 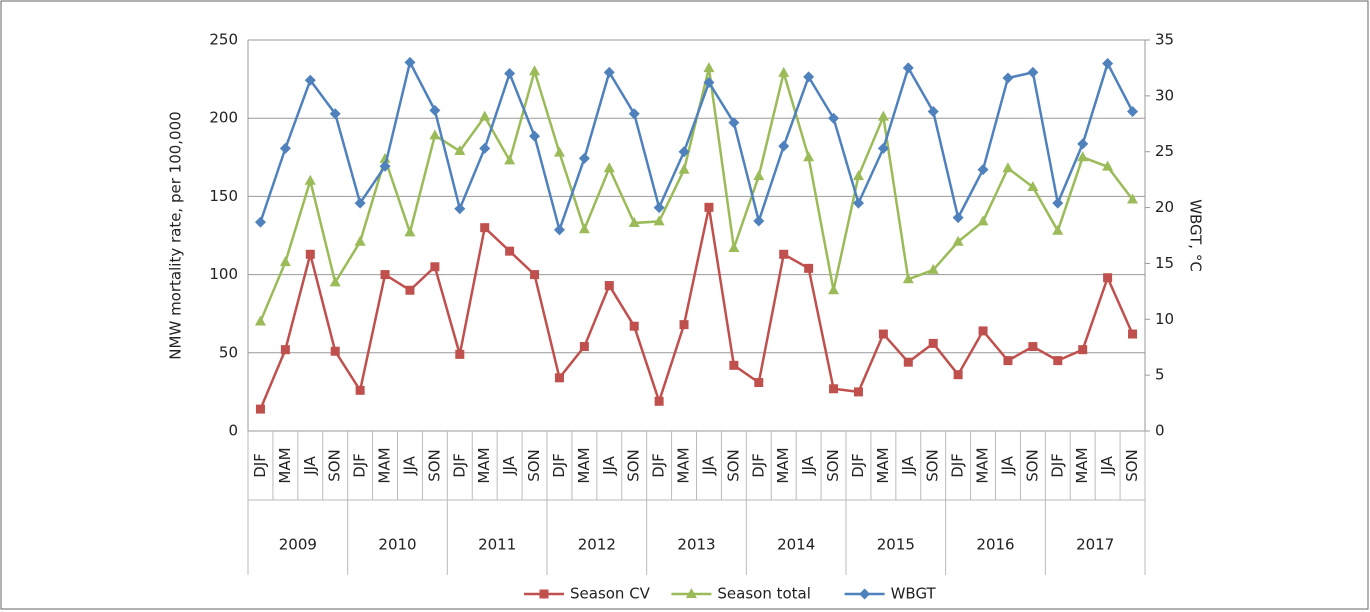 I want to click on y-tick-label: 150, so click(x=223, y=196).